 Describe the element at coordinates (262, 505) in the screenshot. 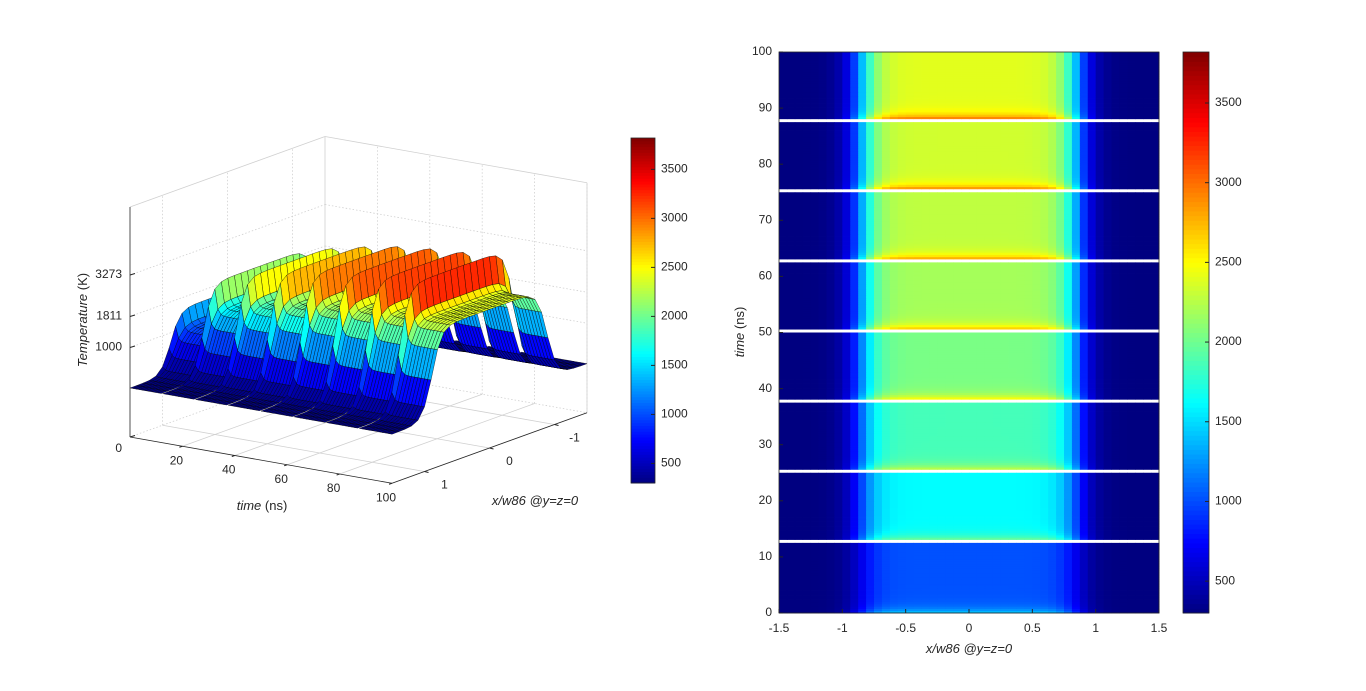

I see `x-axis-label: time (ns)` at that location.